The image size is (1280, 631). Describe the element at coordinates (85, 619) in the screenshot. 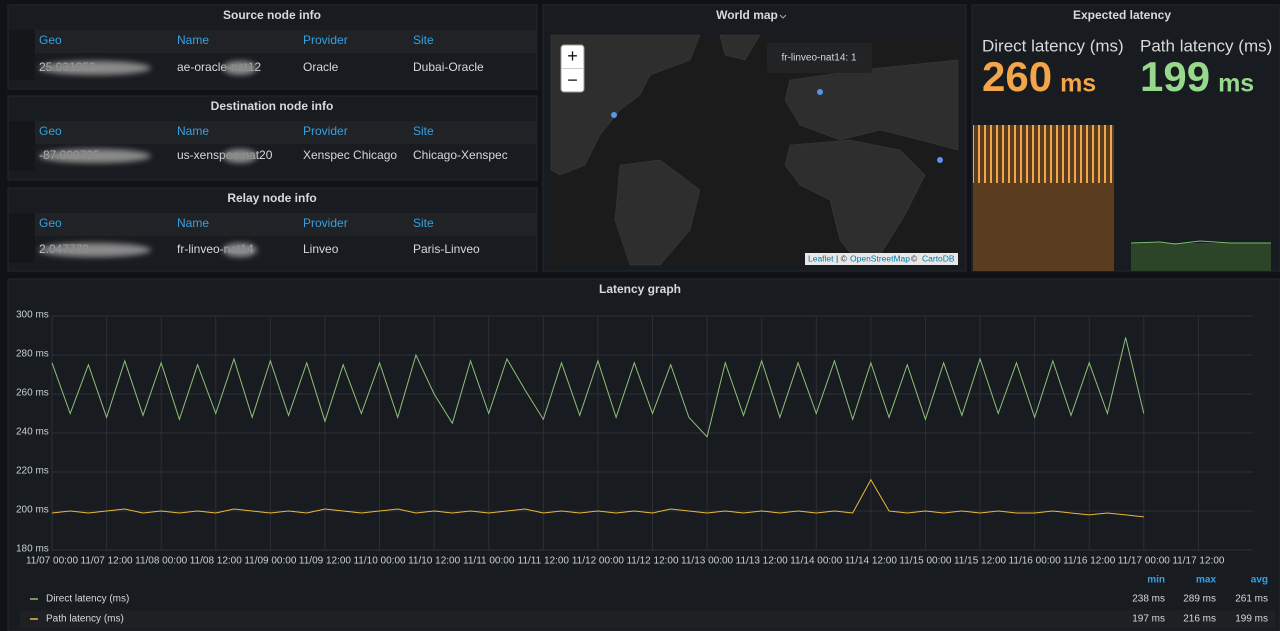

I see `legend-label: Path latency (ms)` at that location.